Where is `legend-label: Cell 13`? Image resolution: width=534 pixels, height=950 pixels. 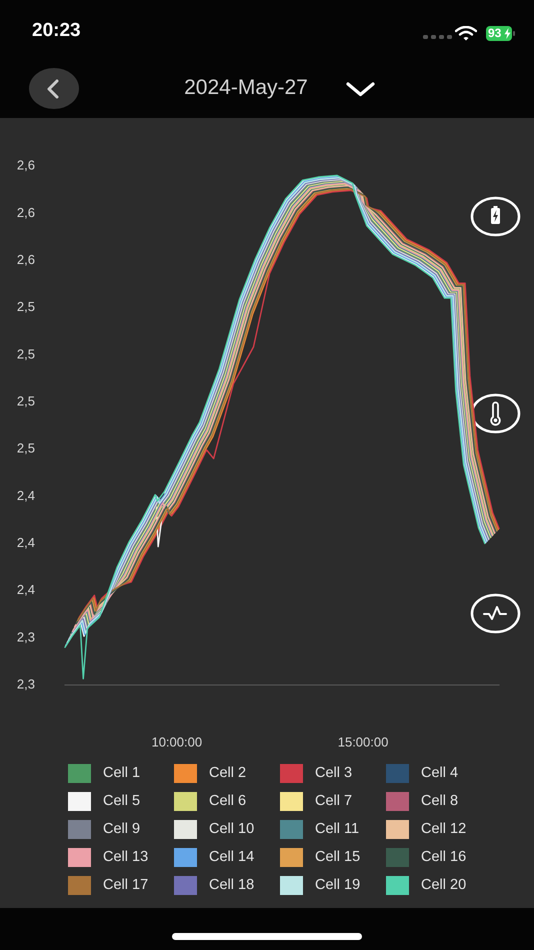 legend-label: Cell 13 is located at coordinates (125, 857).